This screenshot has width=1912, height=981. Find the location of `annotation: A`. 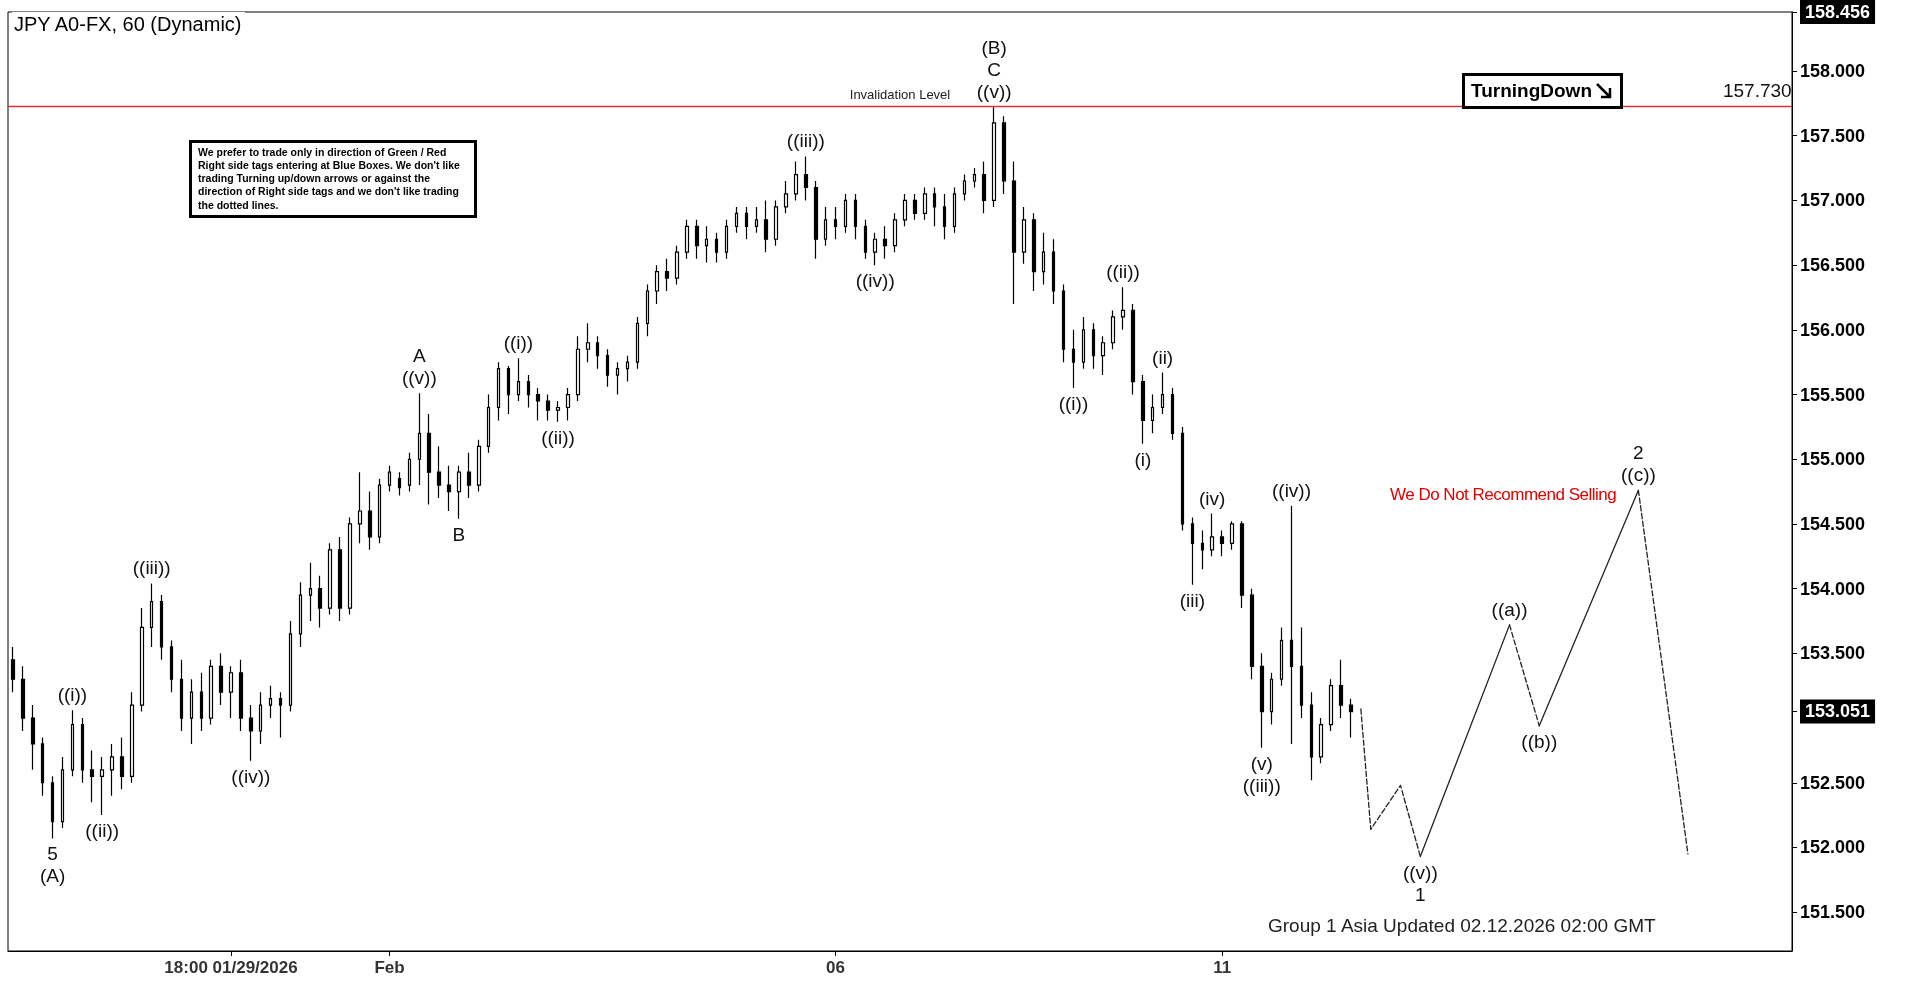

annotation: A is located at coordinates (419, 356).